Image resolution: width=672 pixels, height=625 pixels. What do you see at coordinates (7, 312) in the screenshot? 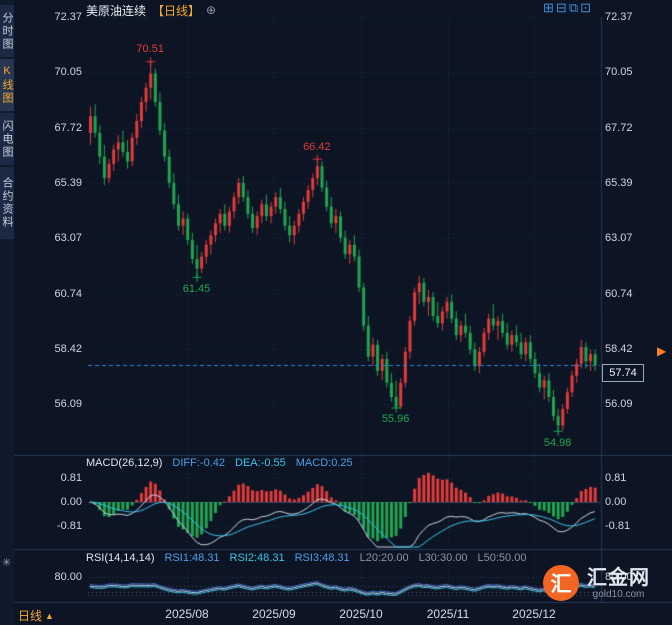
I see `sidebar: 分时图 K线图 闪电图 合约资料` at bounding box center [7, 312].